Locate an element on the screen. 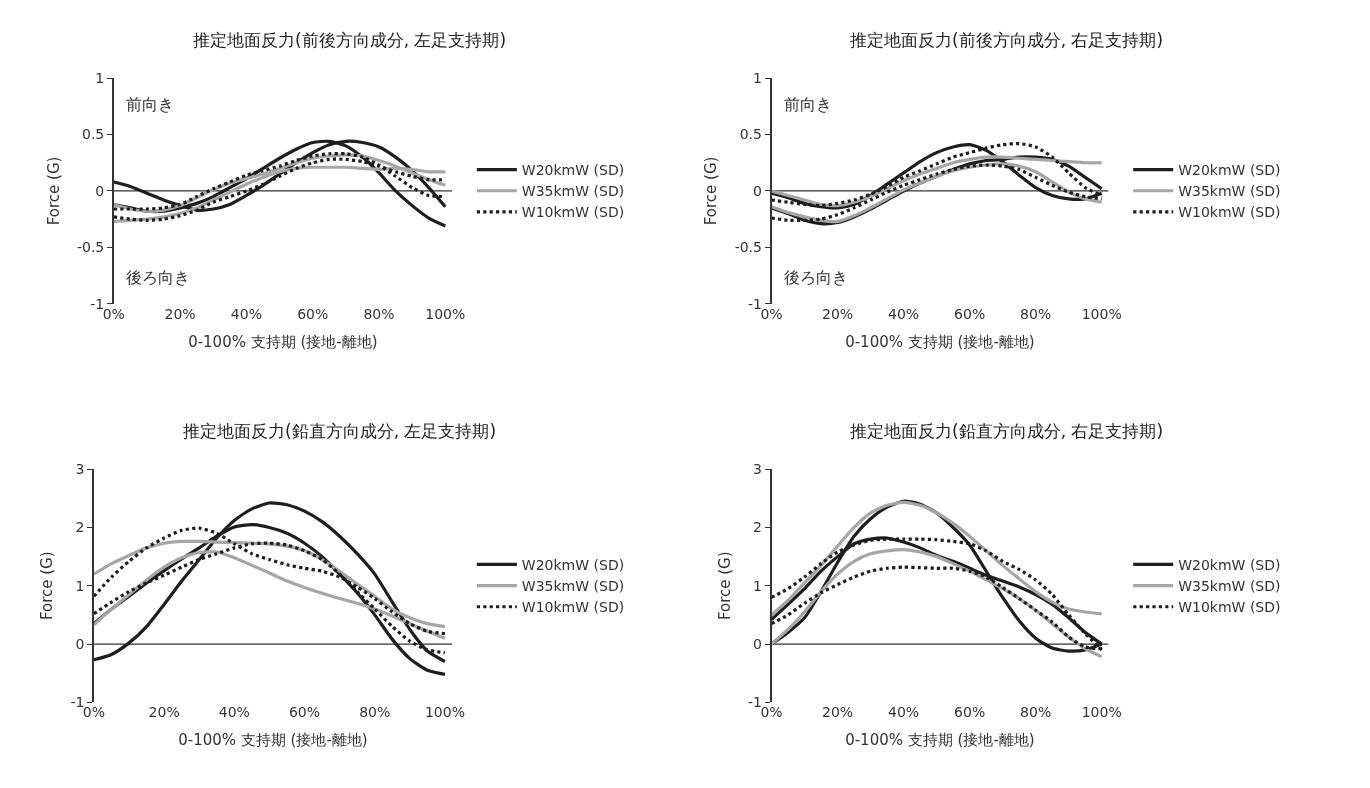  chart-title: 推定地面反力(鉛直方向成分, 左足支持期) is located at coordinates (340, 431).